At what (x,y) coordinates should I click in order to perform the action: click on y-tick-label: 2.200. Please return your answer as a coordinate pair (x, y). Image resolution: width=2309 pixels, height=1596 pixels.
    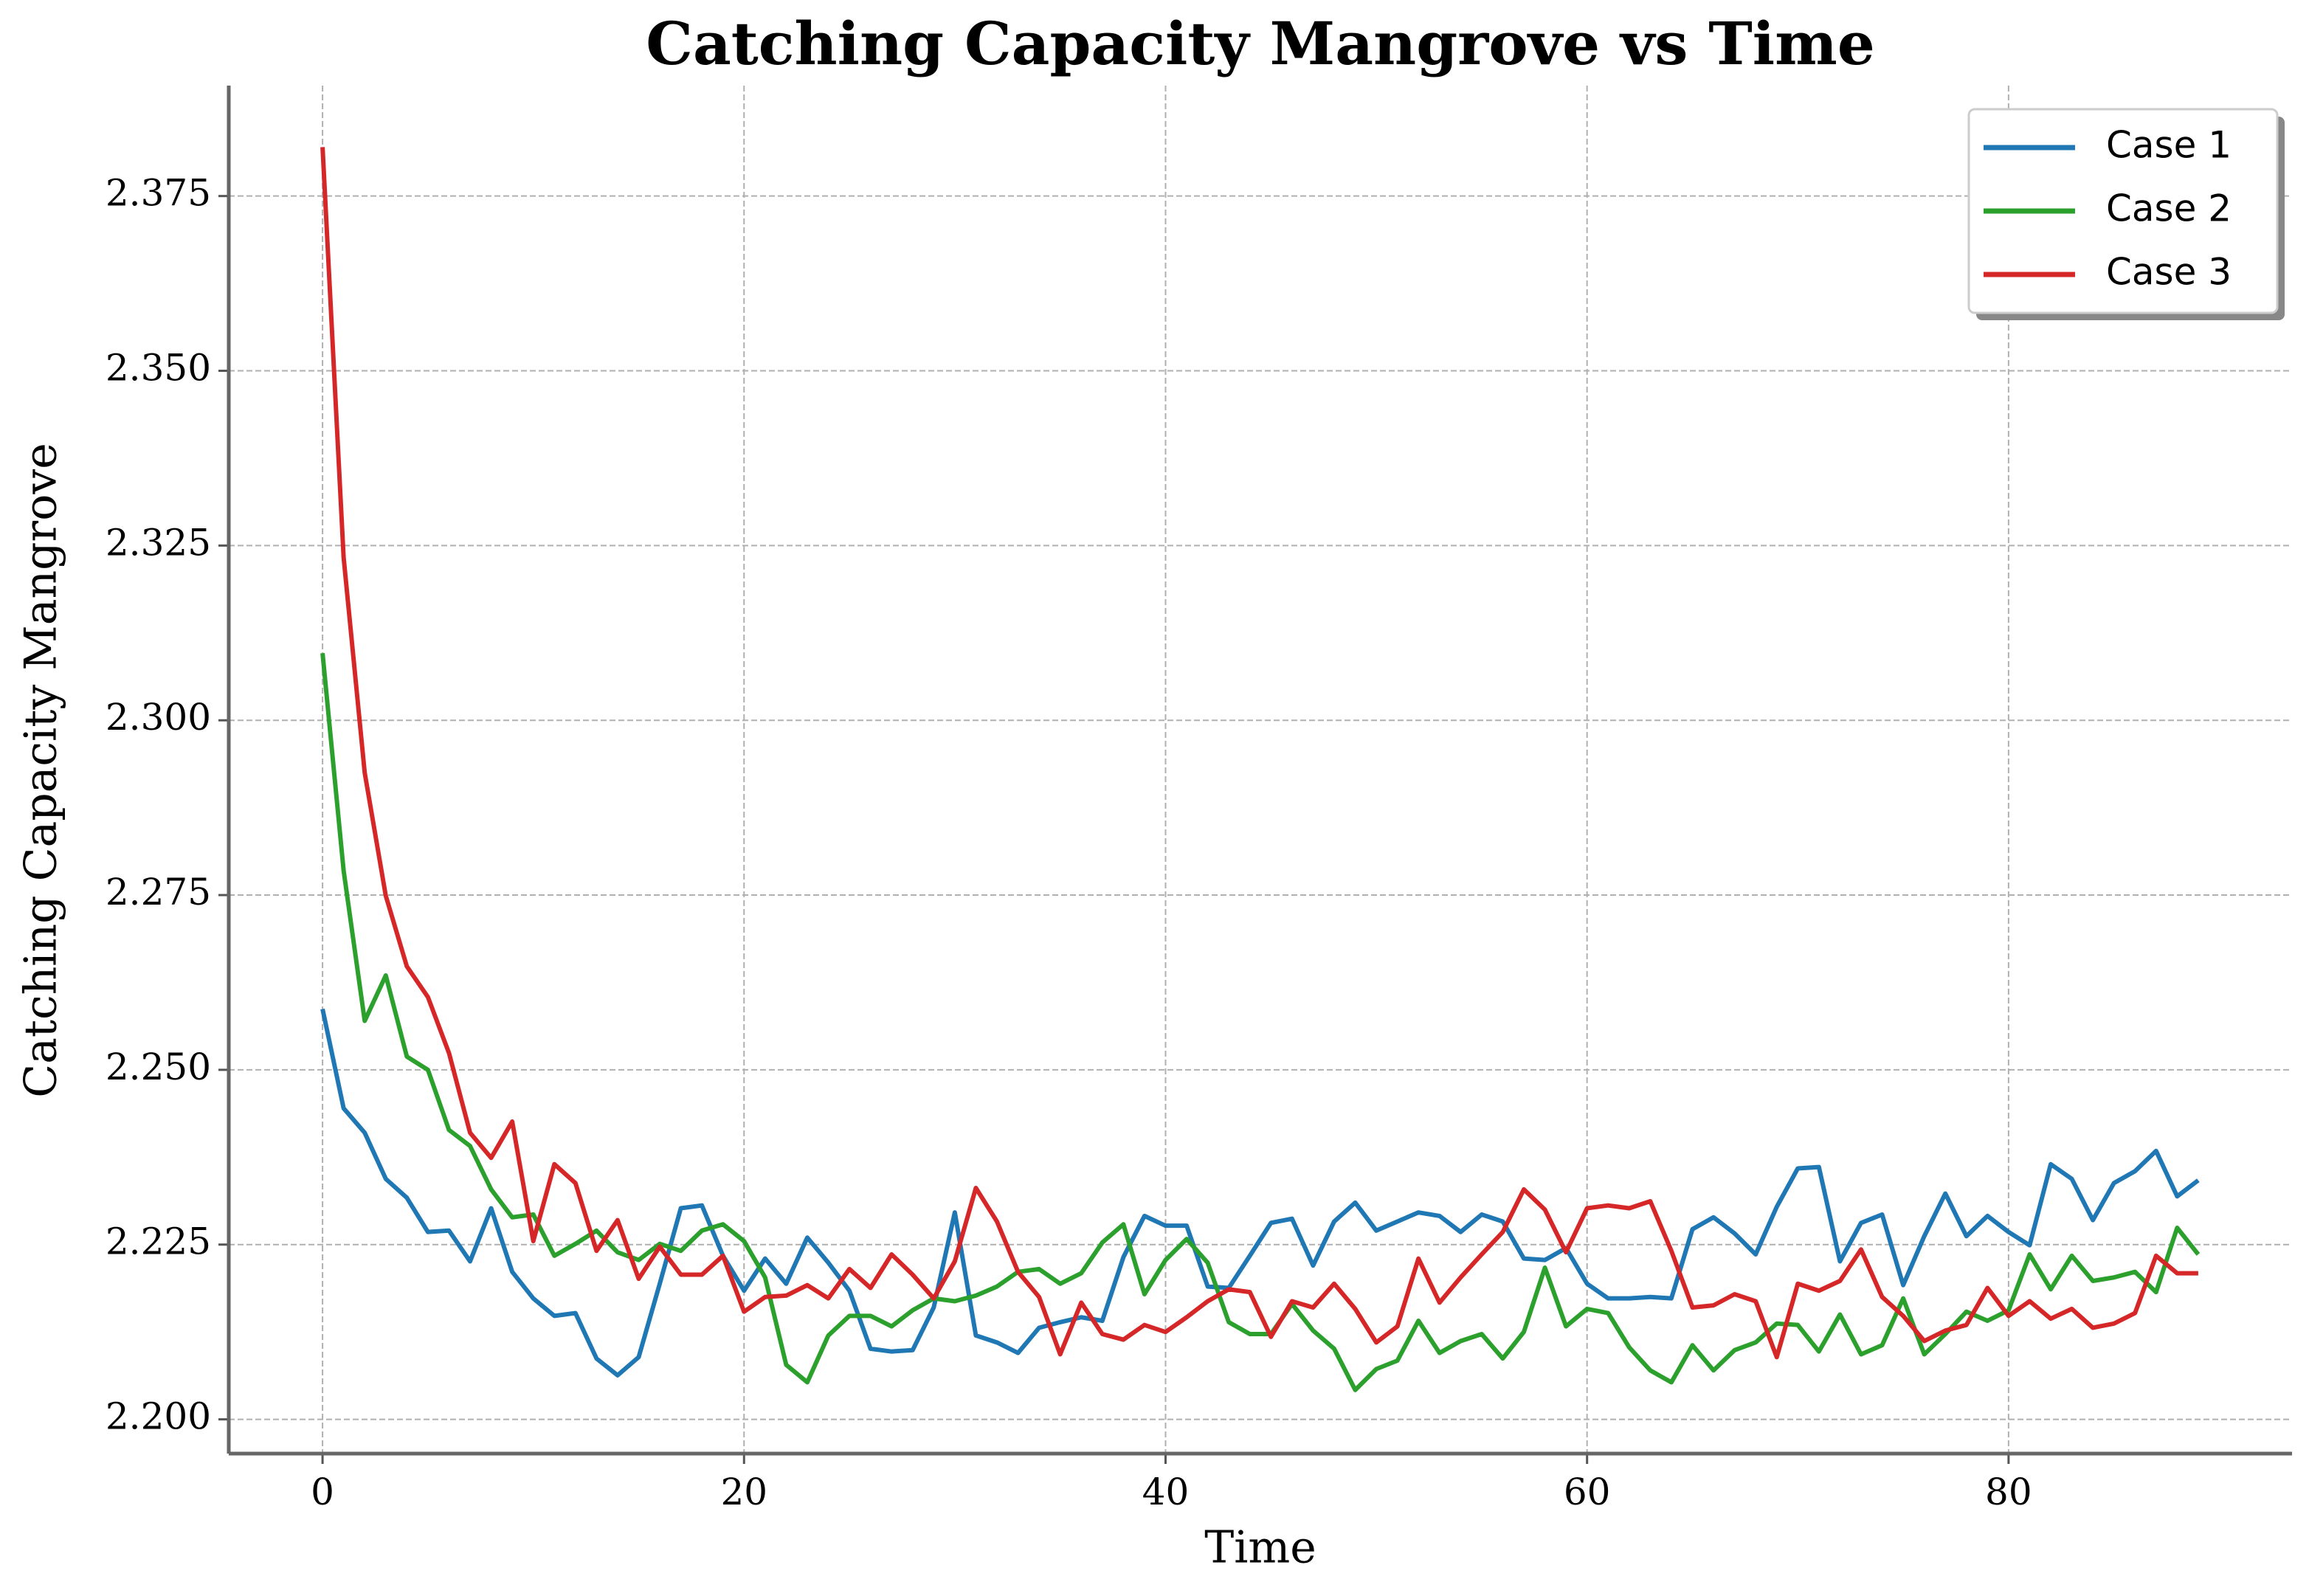
    Looking at the image, I should click on (158, 1416).